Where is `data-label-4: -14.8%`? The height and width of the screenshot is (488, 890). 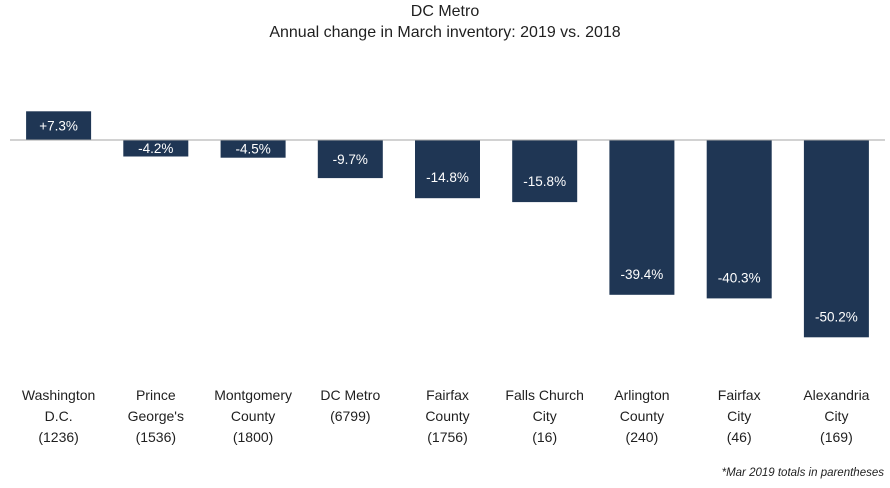 data-label-4: -14.8% is located at coordinates (447, 177).